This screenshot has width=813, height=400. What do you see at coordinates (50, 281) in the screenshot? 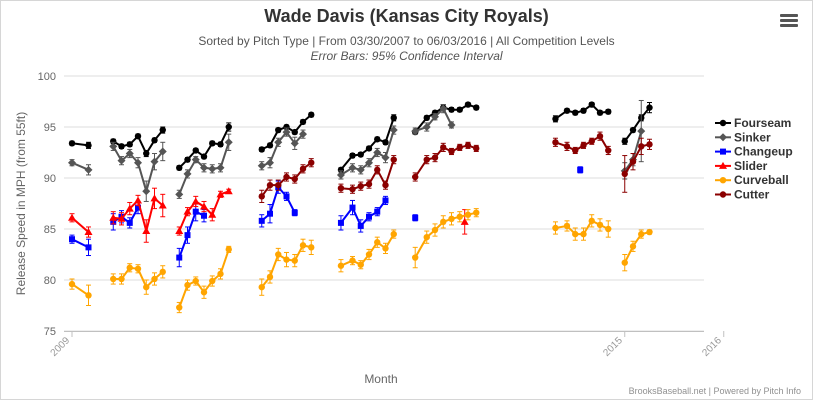
I see `y-tick-label: 80` at bounding box center [50, 281].